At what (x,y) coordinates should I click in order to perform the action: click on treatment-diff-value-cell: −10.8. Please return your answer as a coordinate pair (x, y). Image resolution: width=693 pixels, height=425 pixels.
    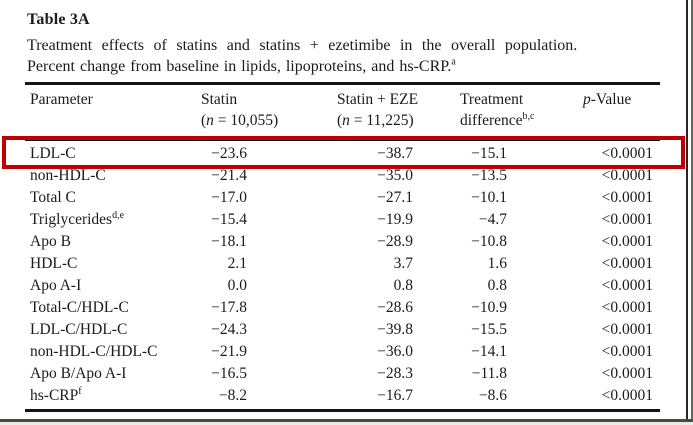
    Looking at the image, I should click on (489, 241).